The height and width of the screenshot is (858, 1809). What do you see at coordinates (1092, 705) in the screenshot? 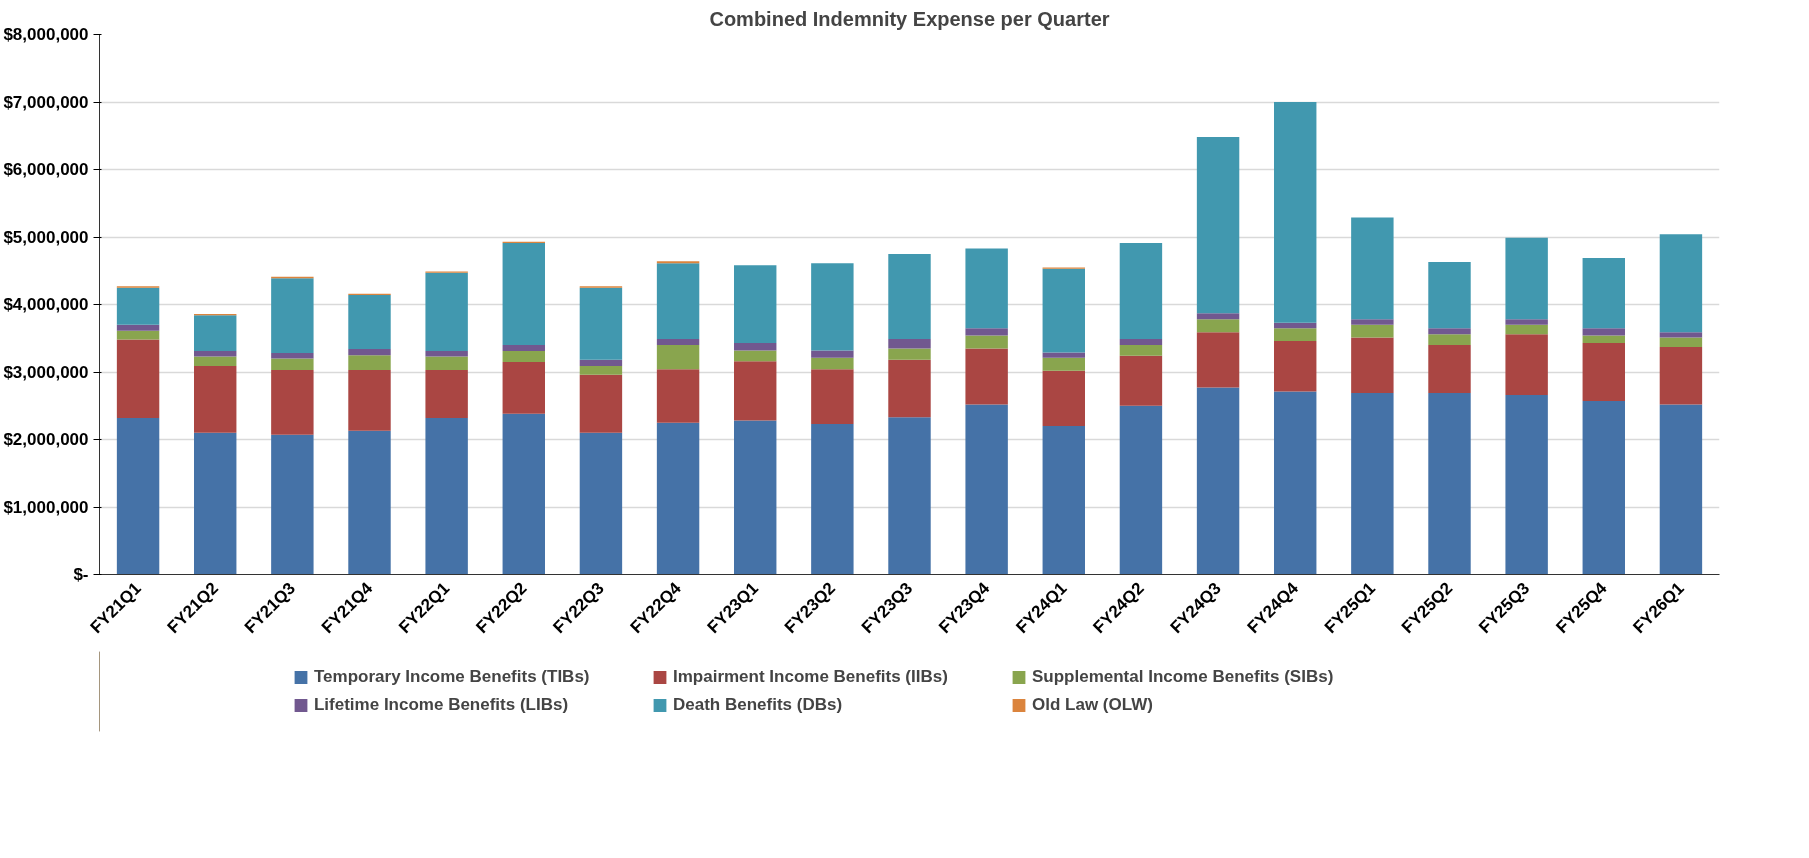
I see `legend-label: Old Law (OLW)` at bounding box center [1092, 705].